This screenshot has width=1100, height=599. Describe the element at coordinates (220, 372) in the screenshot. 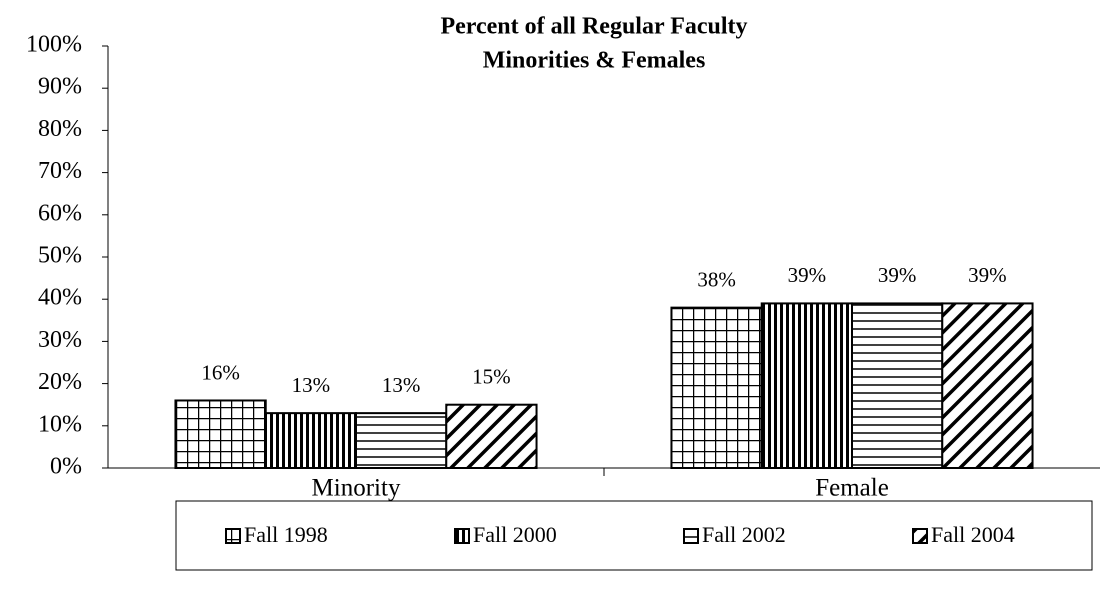

I see `value-label: 16%` at that location.